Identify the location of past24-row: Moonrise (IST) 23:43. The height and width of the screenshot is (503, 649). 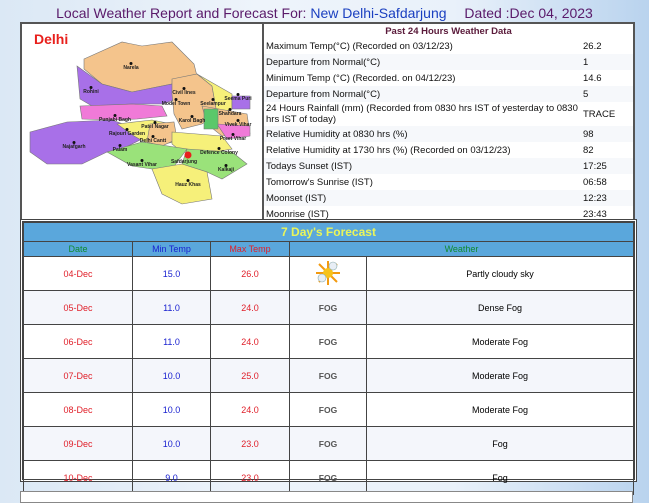
(448, 214).